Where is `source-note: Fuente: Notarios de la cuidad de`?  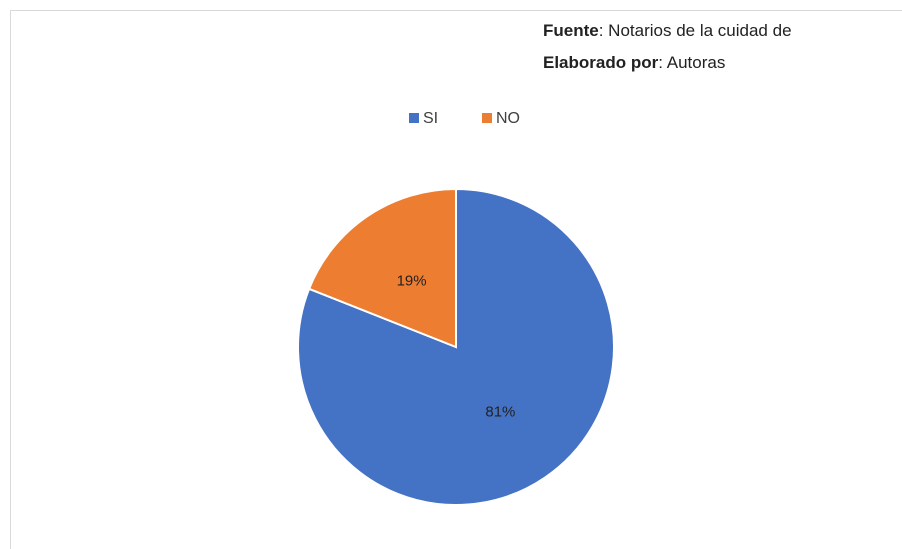
source-note: Fuente: Notarios de la cuidad de is located at coordinates (667, 30).